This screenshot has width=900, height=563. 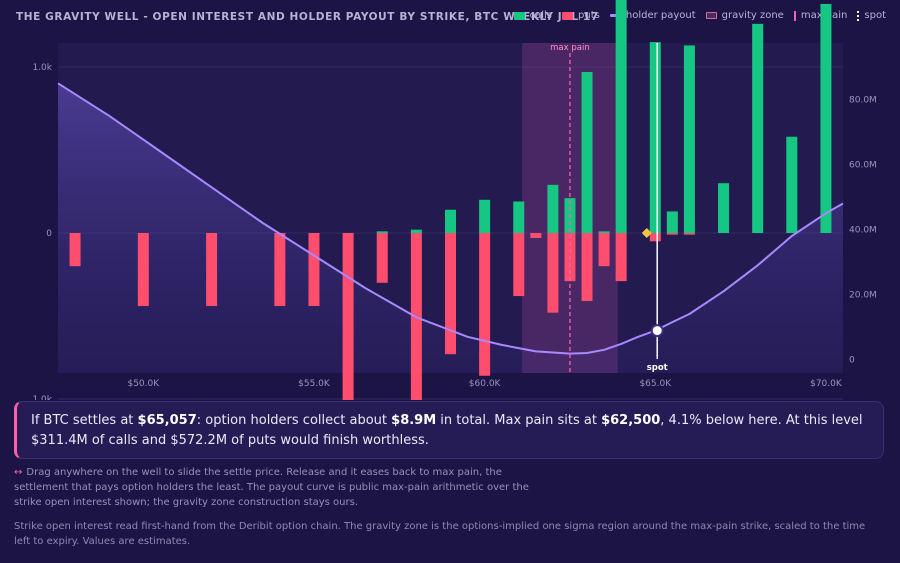 I want to click on calls-swatch-icon, so click(x=519, y=15).